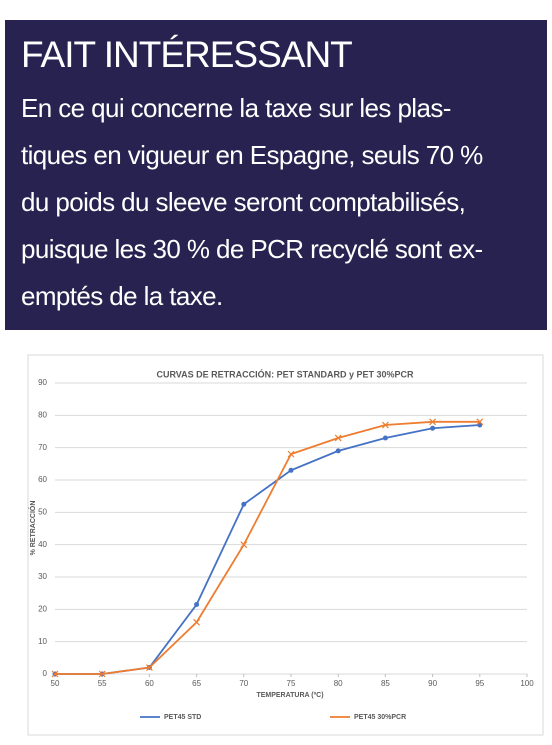  Describe the element at coordinates (338, 683) in the screenshot. I see `x-tick-label: 80` at that location.